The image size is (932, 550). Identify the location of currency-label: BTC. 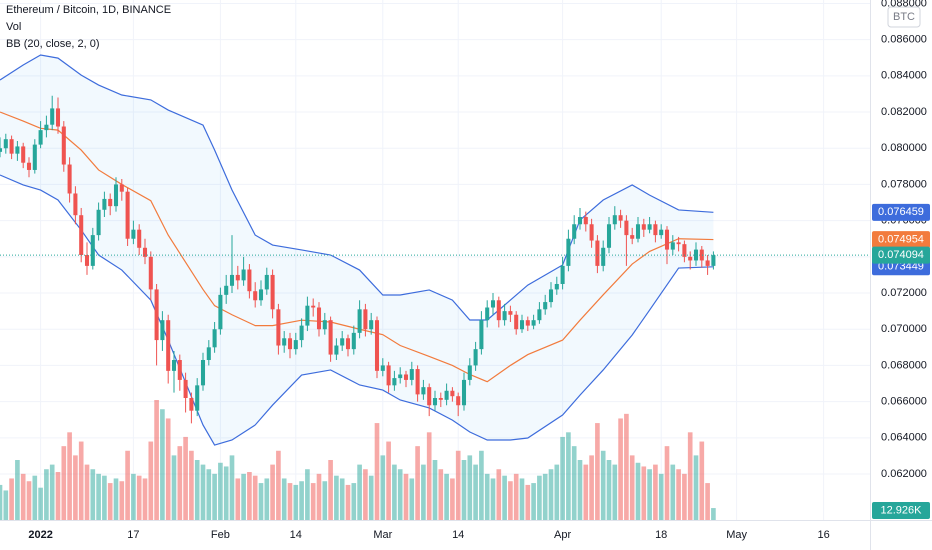
(904, 17).